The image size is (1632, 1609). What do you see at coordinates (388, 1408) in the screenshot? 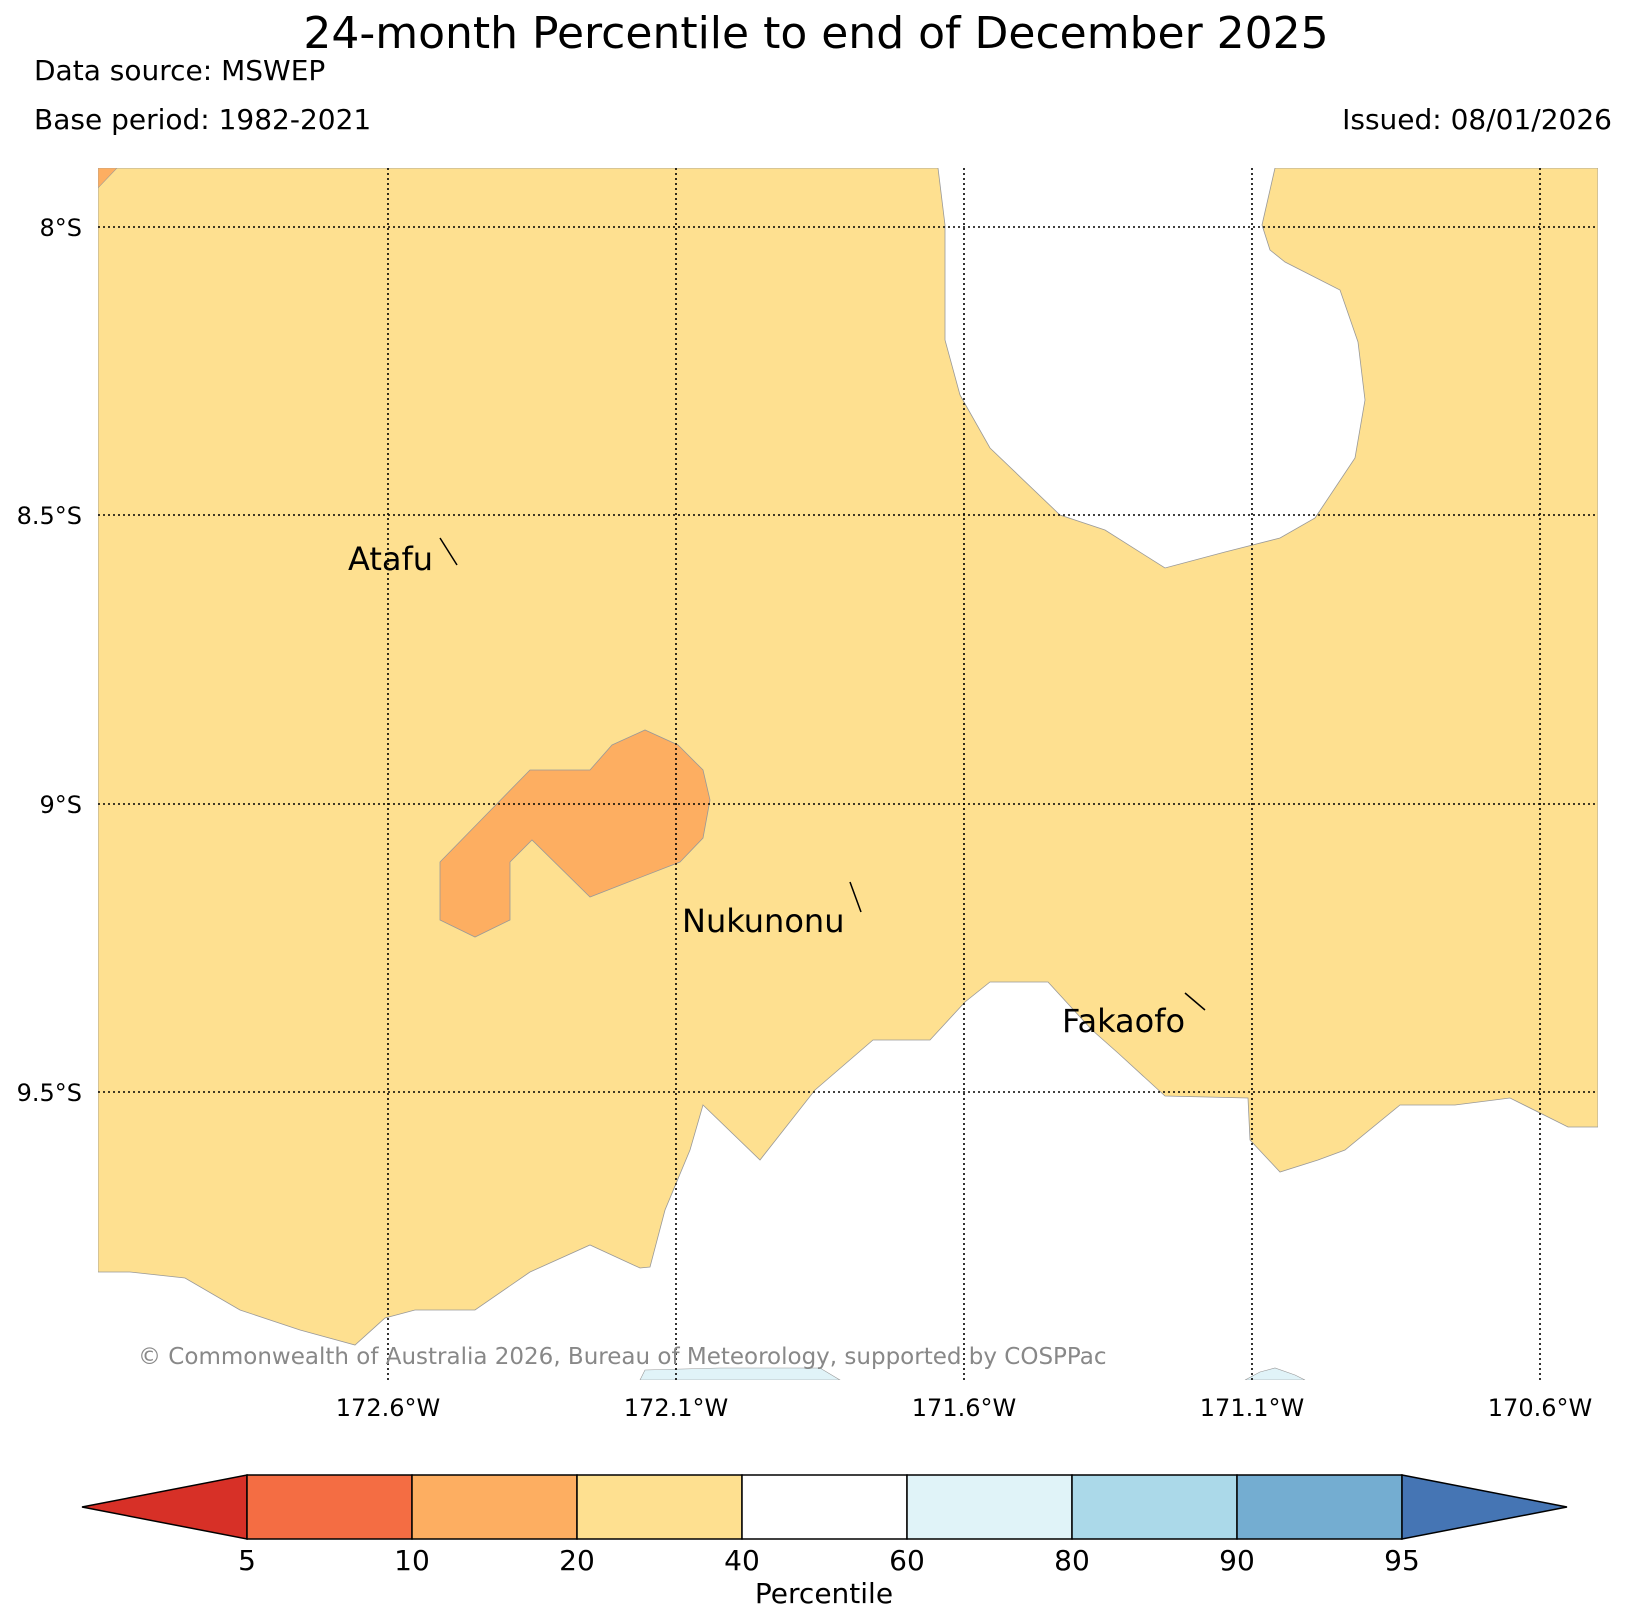
I see `lon-label-172-6w: 172.6°W` at bounding box center [388, 1408].